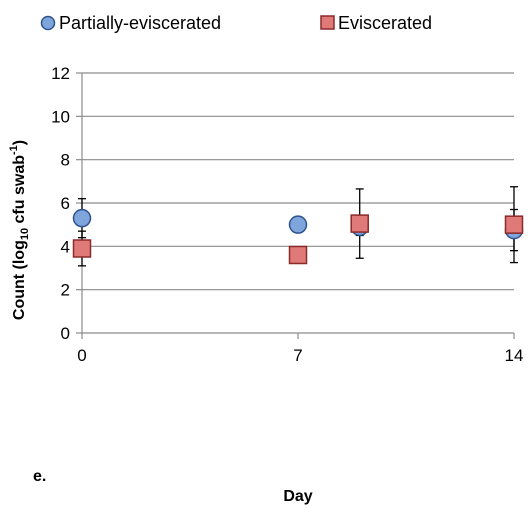 Image resolution: width=528 pixels, height=514 pixels. Describe the element at coordinates (19, 230) in the screenshot. I see `y-axis-title: Count (log10 cfu swab-1)` at that location.